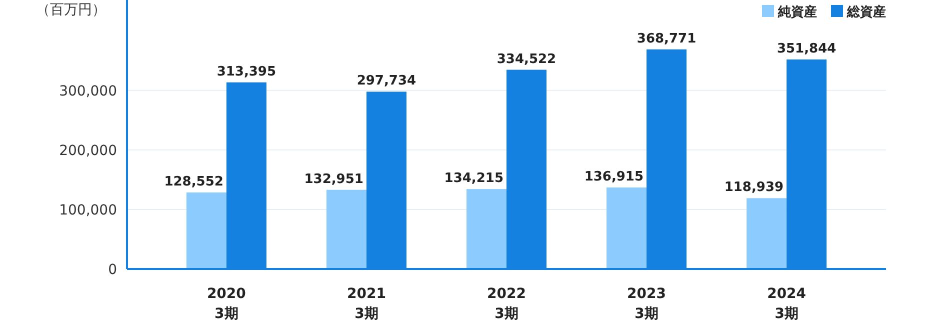 This screenshot has height=321, width=936. What do you see at coordinates (334, 179) in the screenshot?
I see `data-label: 132,951` at bounding box center [334, 179].